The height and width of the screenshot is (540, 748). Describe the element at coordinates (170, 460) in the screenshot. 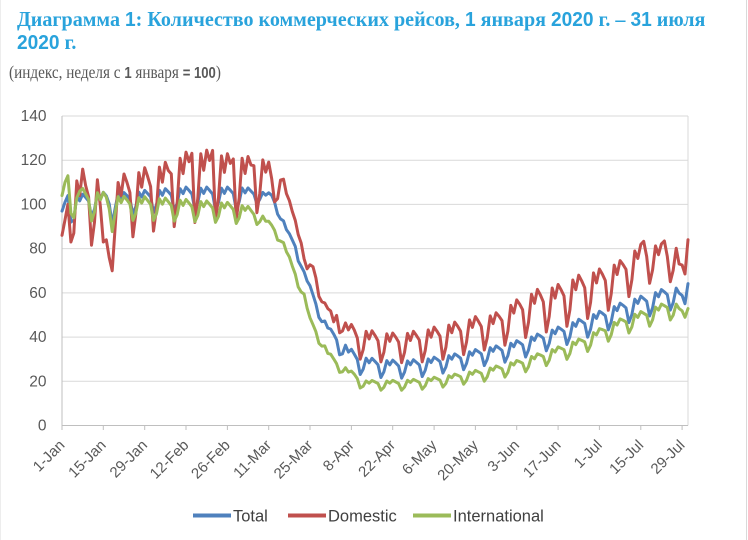

I see `svg-text: 12-Feb` at that location.